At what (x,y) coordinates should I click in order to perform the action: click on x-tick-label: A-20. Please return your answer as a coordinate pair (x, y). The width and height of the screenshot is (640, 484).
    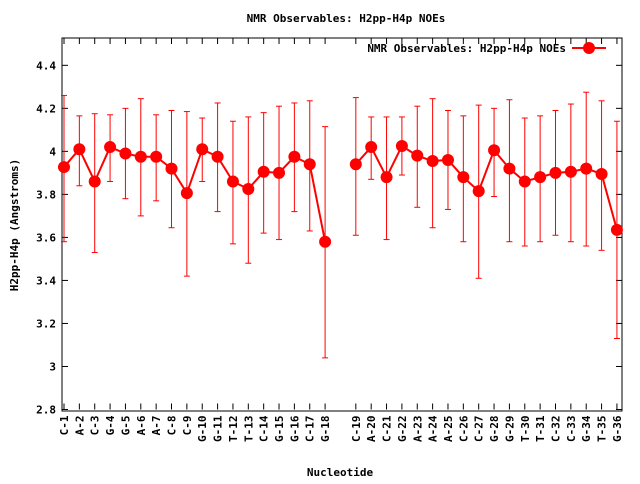
    Looking at the image, I should click on (371, 429).